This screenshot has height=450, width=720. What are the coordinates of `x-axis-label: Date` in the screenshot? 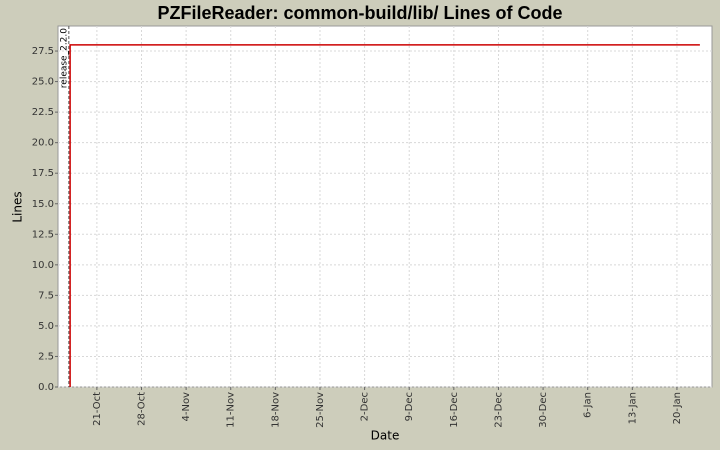 It's located at (385, 436).